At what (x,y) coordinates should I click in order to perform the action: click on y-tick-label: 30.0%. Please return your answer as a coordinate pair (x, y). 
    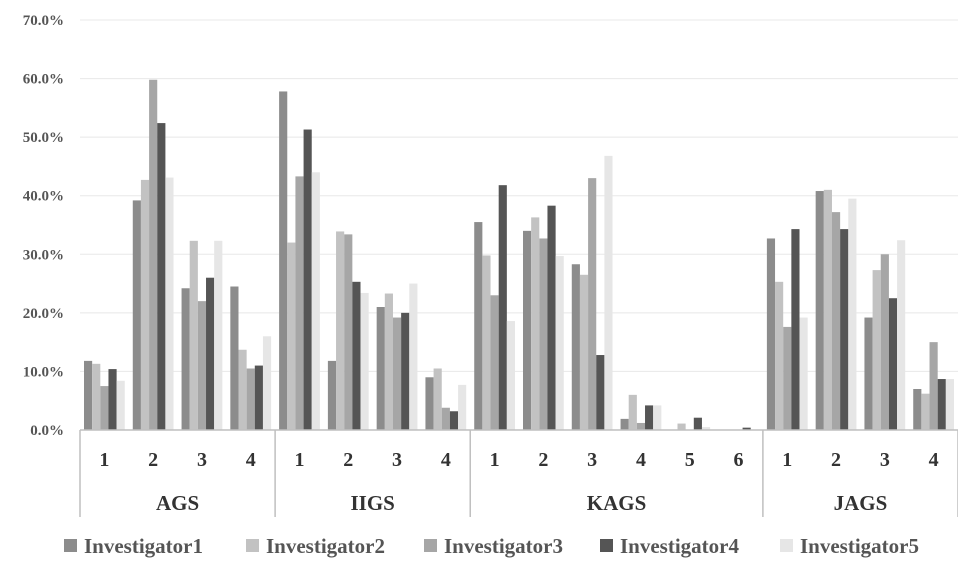
    Looking at the image, I should click on (43, 255).